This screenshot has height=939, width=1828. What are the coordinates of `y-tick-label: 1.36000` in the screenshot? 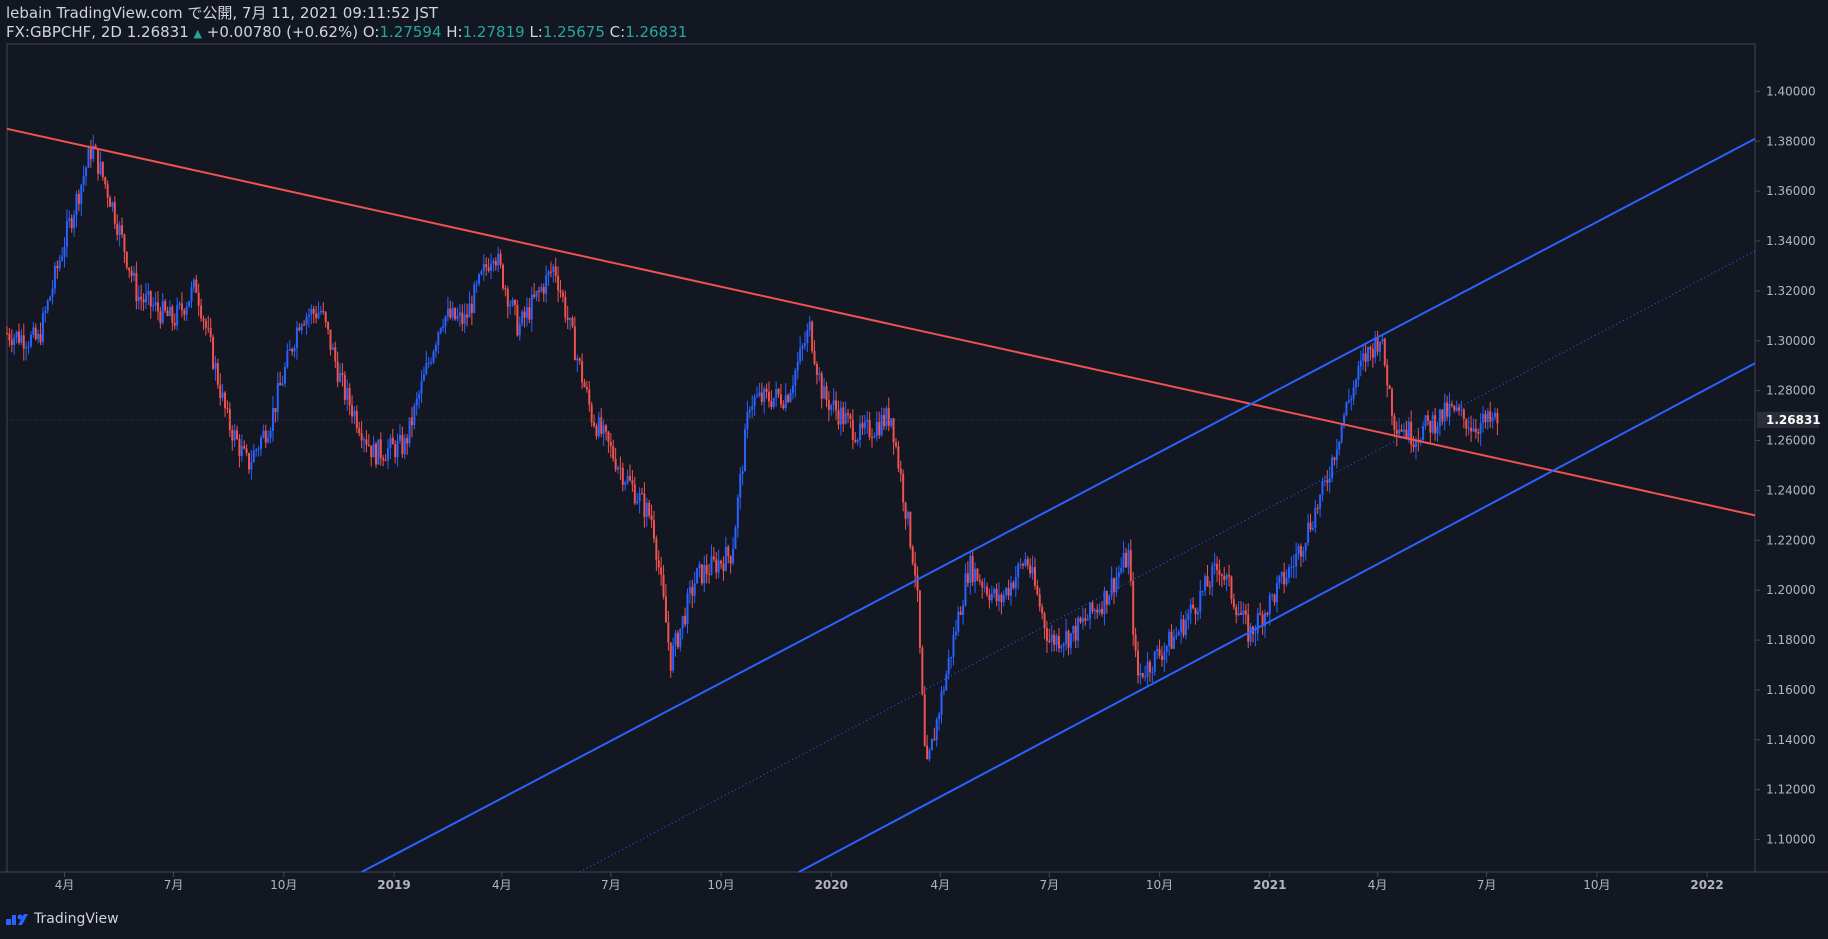 It's located at (1791, 191).